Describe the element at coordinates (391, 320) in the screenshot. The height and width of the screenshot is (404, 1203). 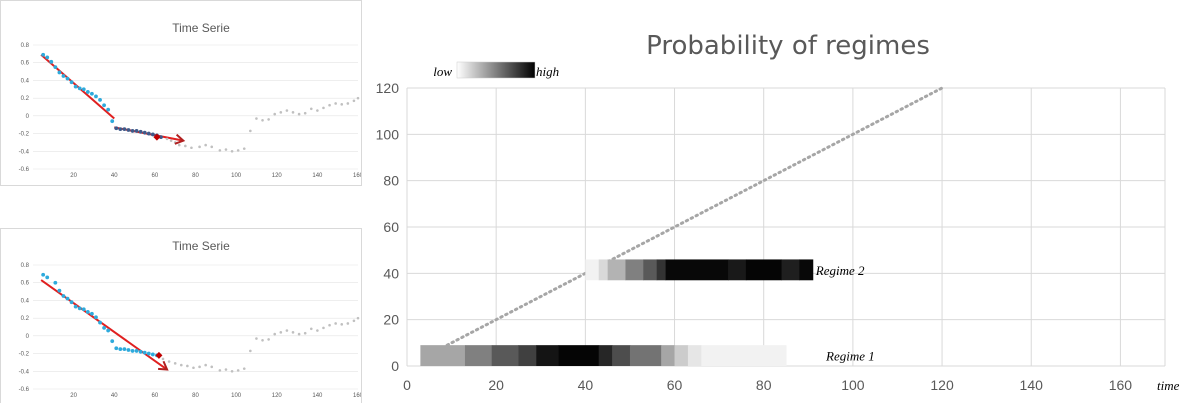
I see `y-tick-label: 20` at that location.